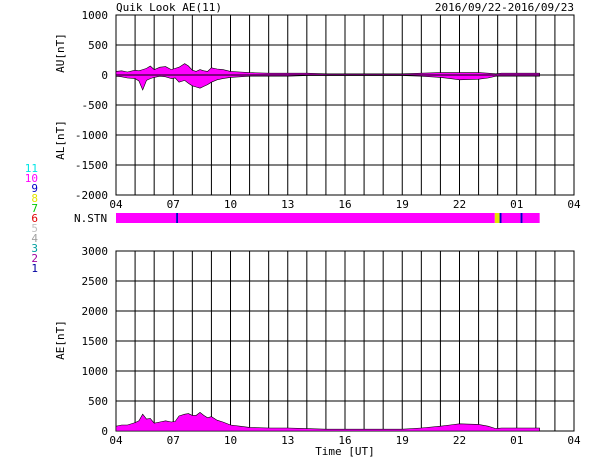 Image resolution: width=590 pixels, height=460 pixels. Describe the element at coordinates (28, 218) in the screenshot. I see `station-legend: 11 10 9 8 7 6 5 4 3 2 1` at that location.